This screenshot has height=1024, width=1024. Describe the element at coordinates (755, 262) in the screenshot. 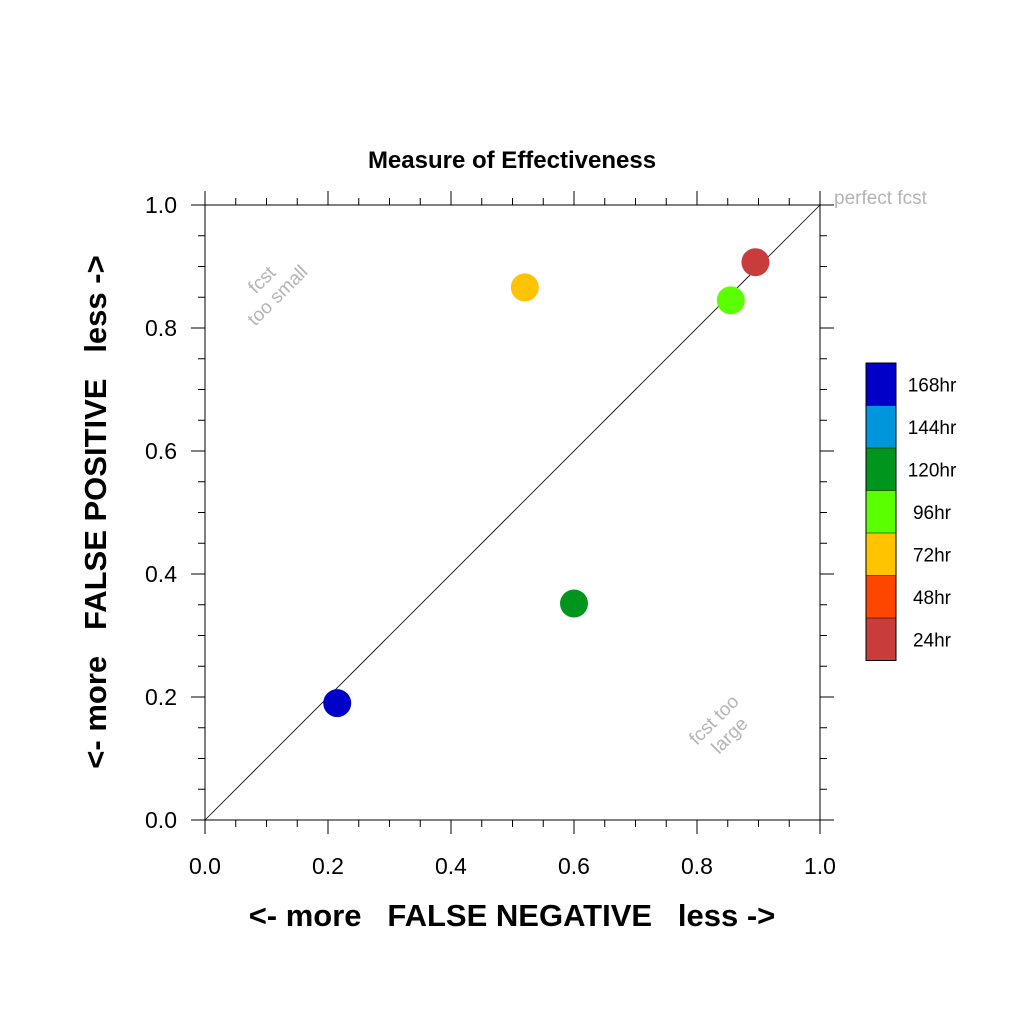

I see `data-point-24hr` at that location.